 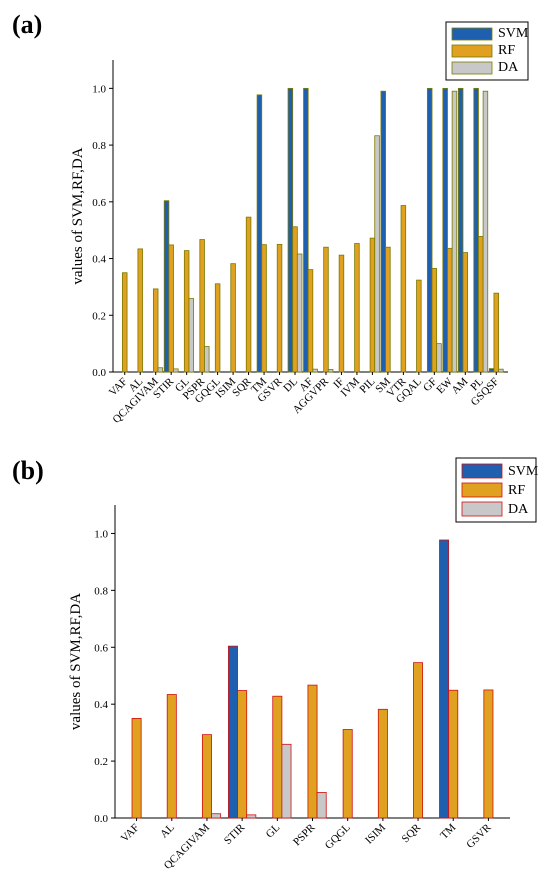 I want to click on bar-rf-tm, so click(x=453, y=754).